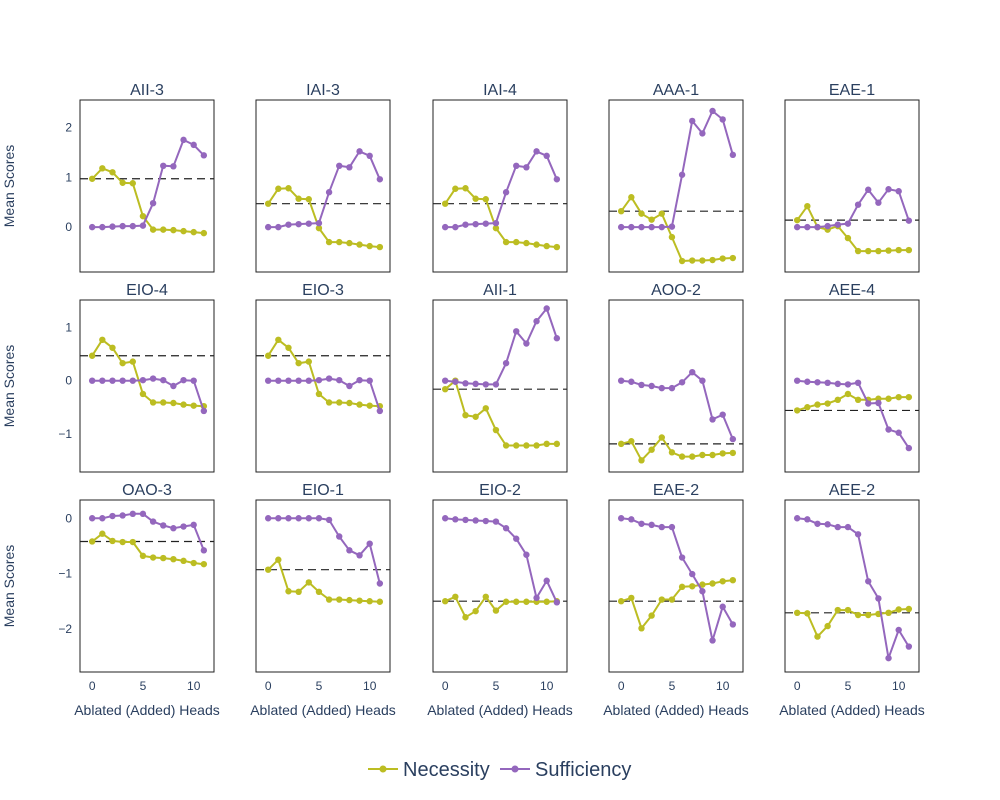 This screenshot has height=800, width=1000. I want to click on panel-title: IAI-4, so click(500, 90).